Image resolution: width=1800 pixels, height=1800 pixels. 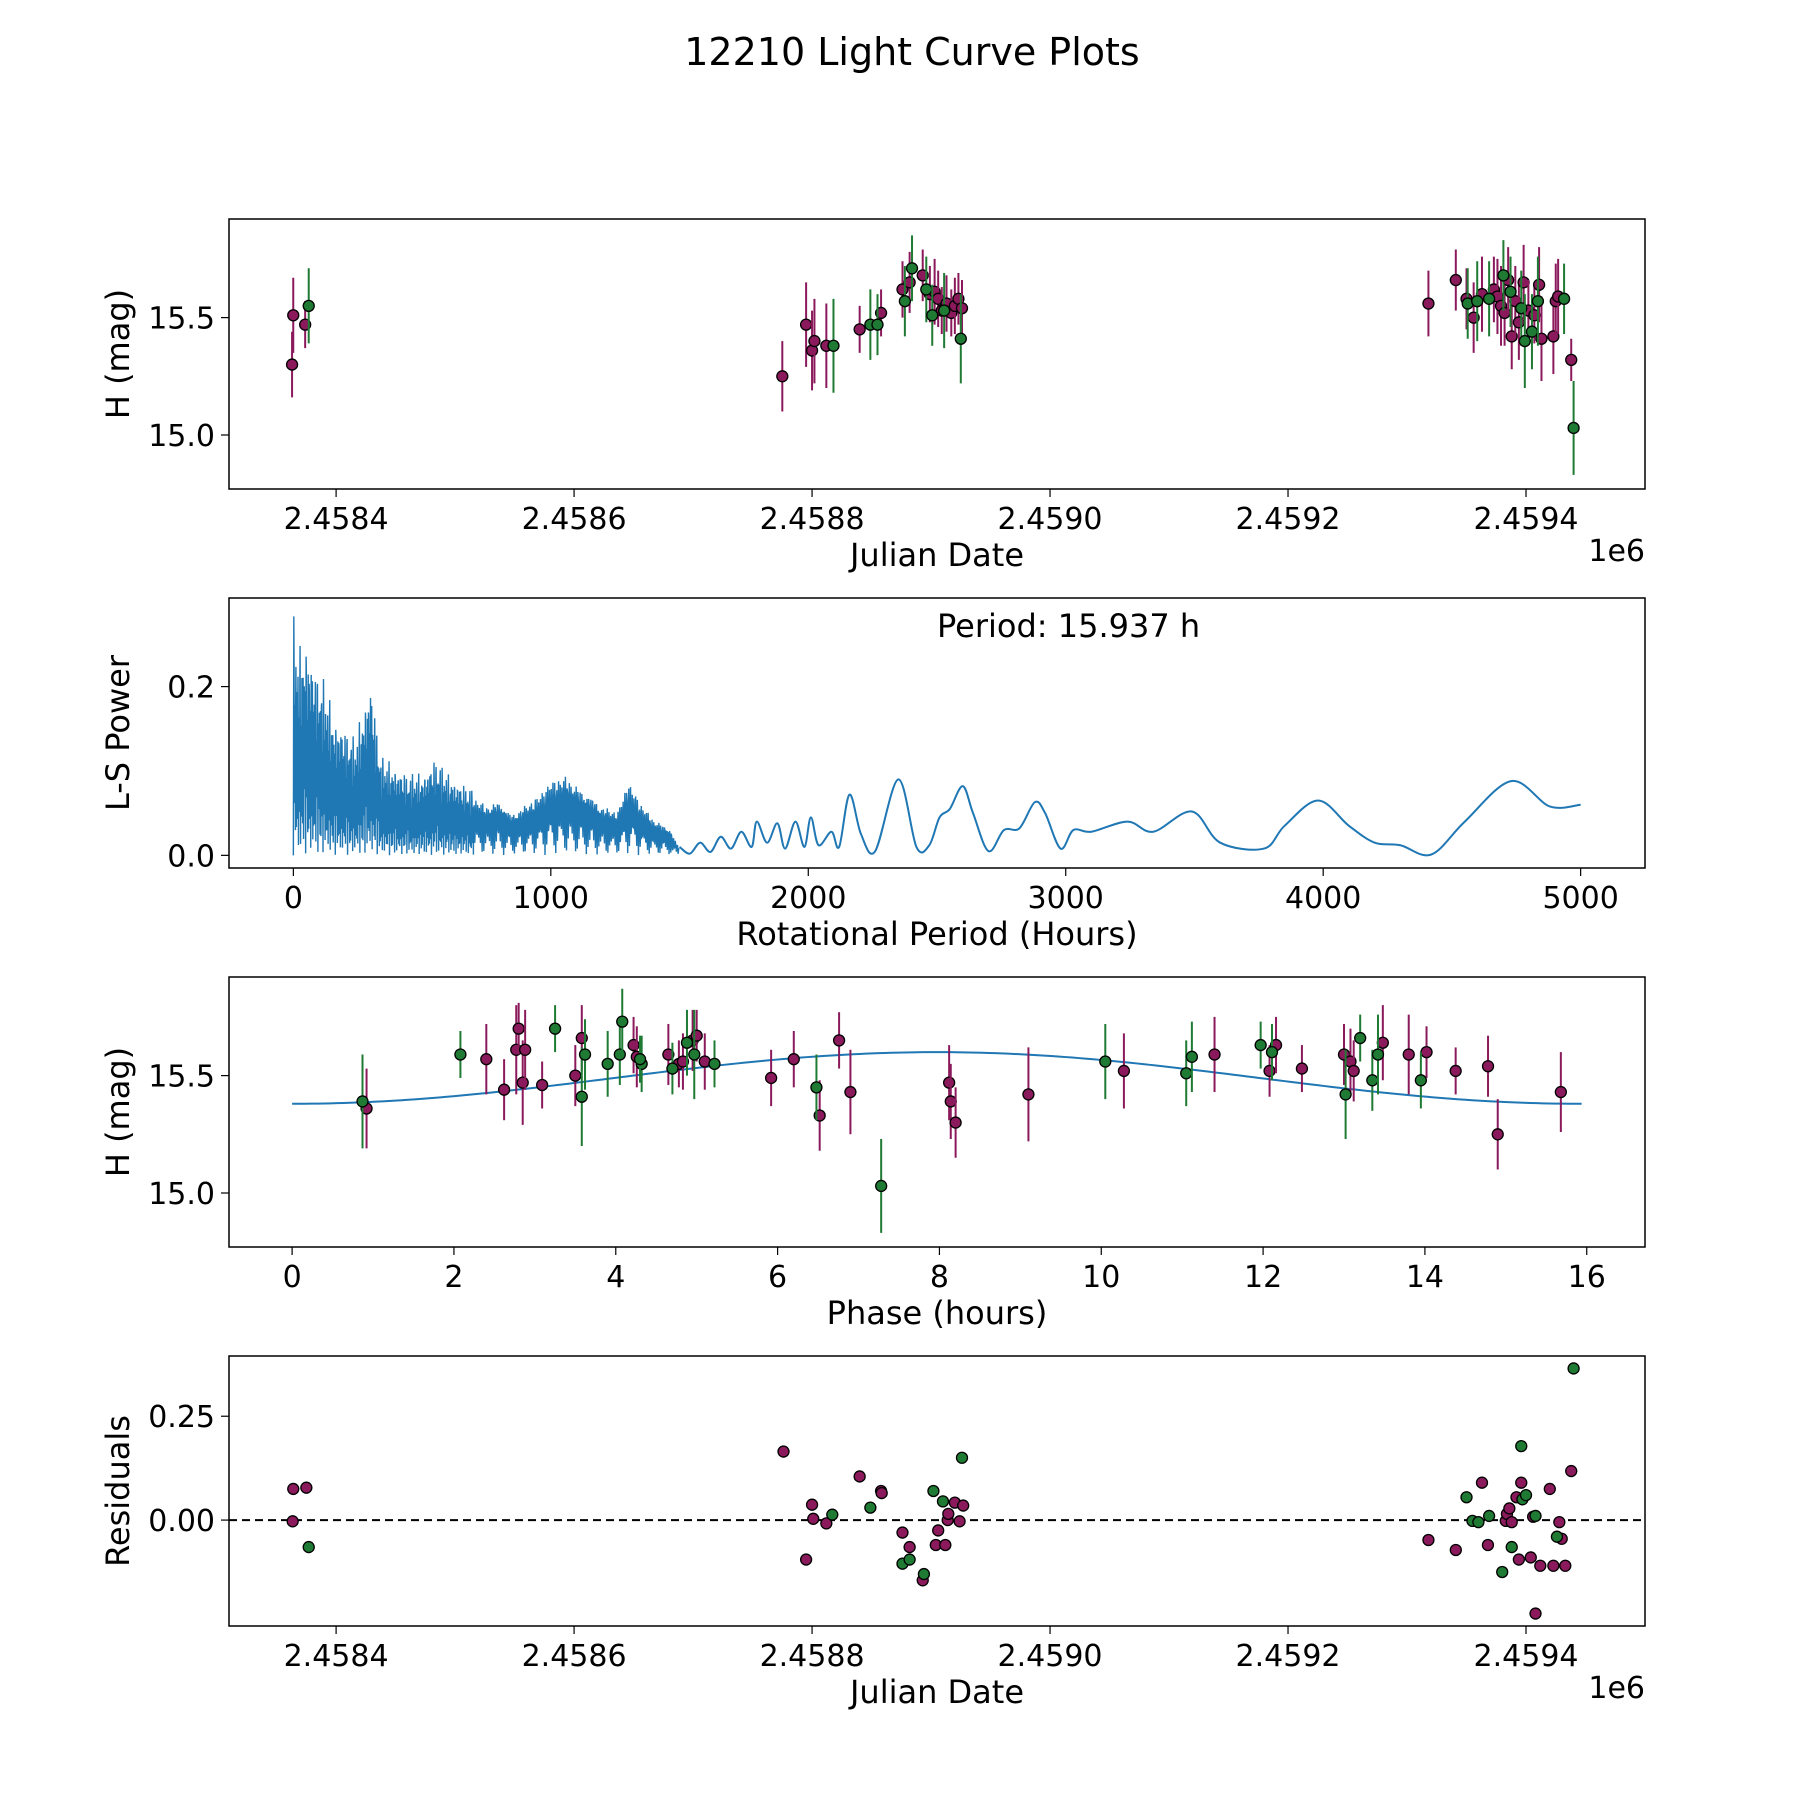 I want to click on x-tick-label: 8, so click(x=939, y=1277).